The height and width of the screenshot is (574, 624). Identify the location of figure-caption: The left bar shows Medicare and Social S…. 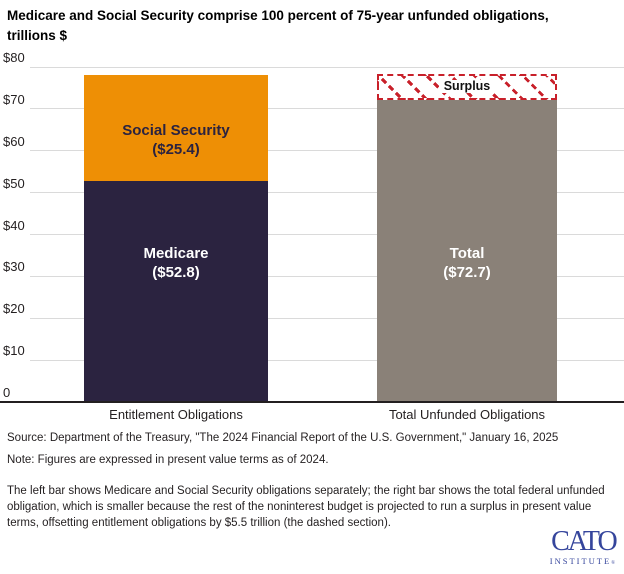
(306, 507).